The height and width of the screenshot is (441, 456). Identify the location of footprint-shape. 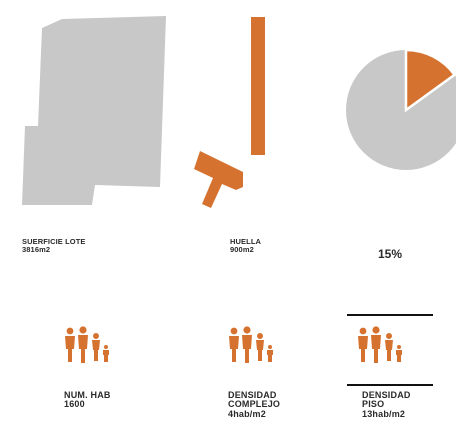
(229, 112).